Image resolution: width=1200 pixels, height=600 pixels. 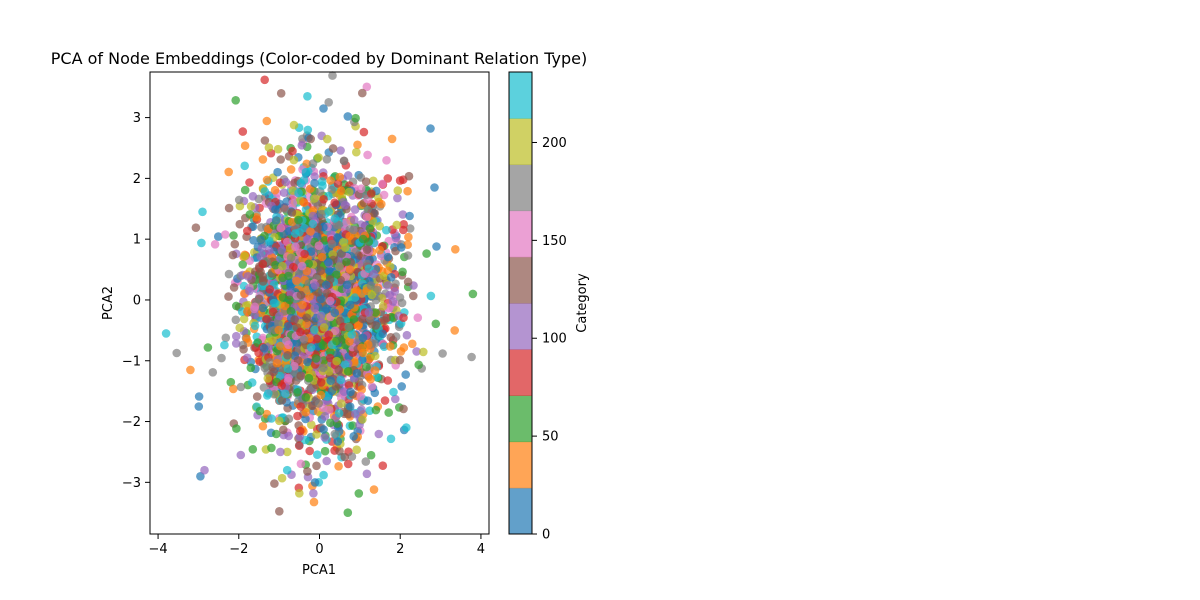 What do you see at coordinates (550, 437) in the screenshot?
I see `colorbar-tick-label: 50` at bounding box center [550, 437].